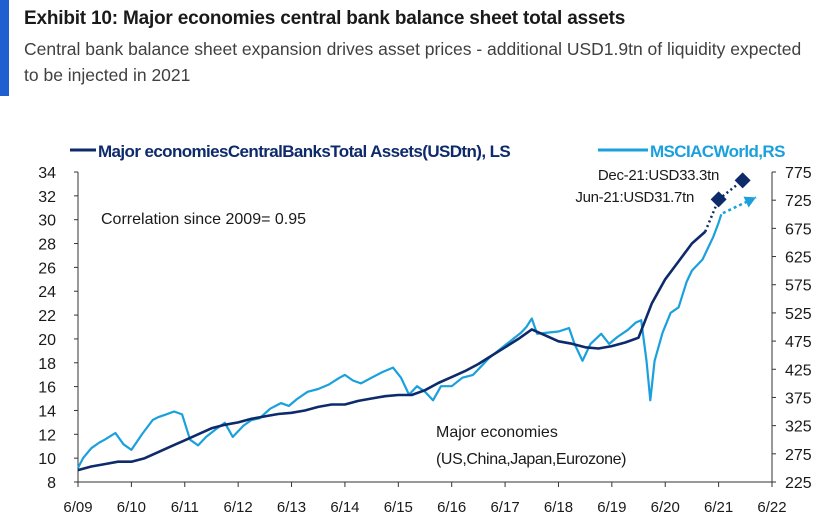 The width and height of the screenshot is (820, 520). What do you see at coordinates (238, 507) in the screenshot?
I see `x-tick-label: 6/12` at bounding box center [238, 507].